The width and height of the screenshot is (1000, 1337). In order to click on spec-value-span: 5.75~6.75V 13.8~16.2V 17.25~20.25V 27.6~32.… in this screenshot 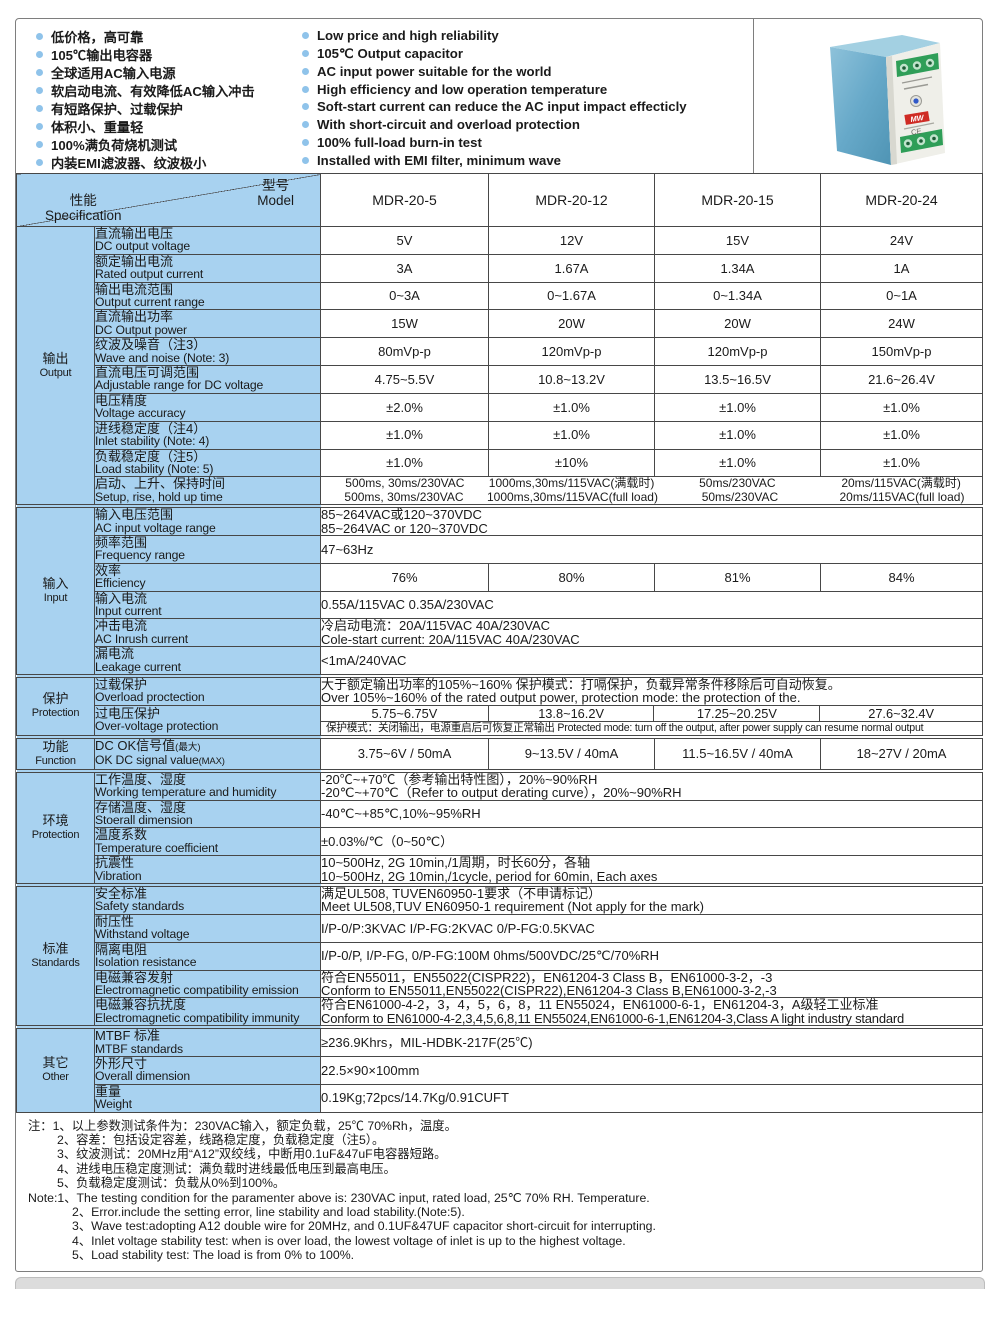, I will do `click(651, 721)`.